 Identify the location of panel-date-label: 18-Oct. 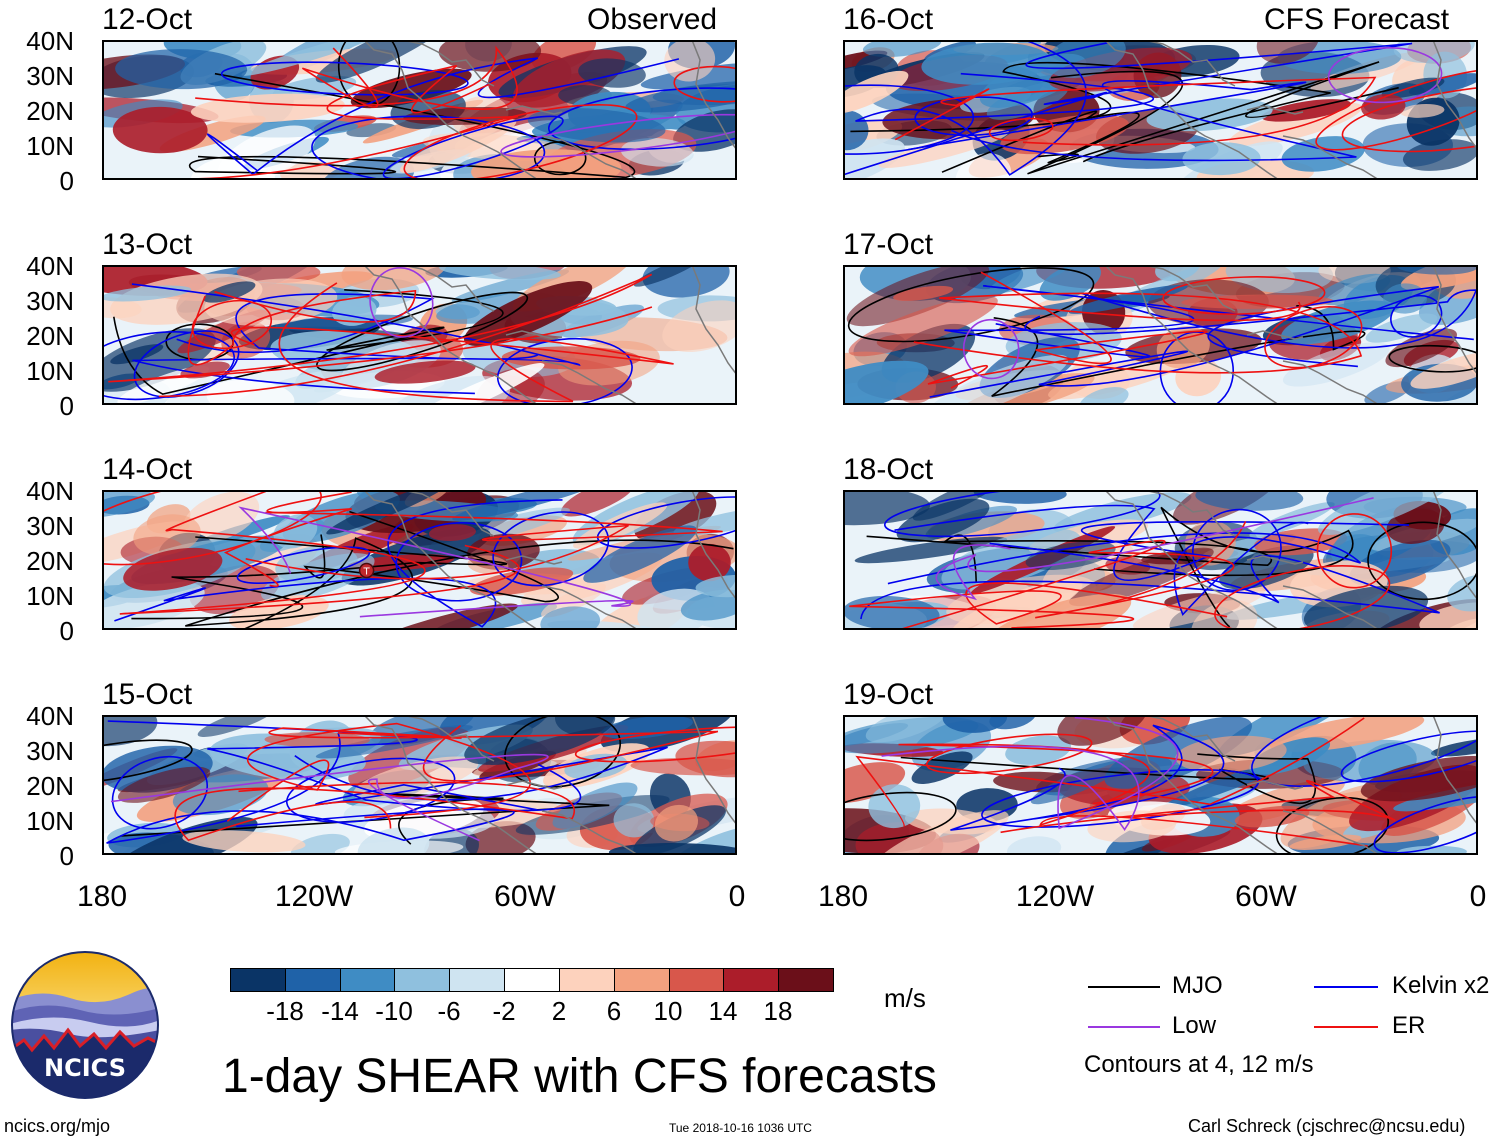
(888, 469).